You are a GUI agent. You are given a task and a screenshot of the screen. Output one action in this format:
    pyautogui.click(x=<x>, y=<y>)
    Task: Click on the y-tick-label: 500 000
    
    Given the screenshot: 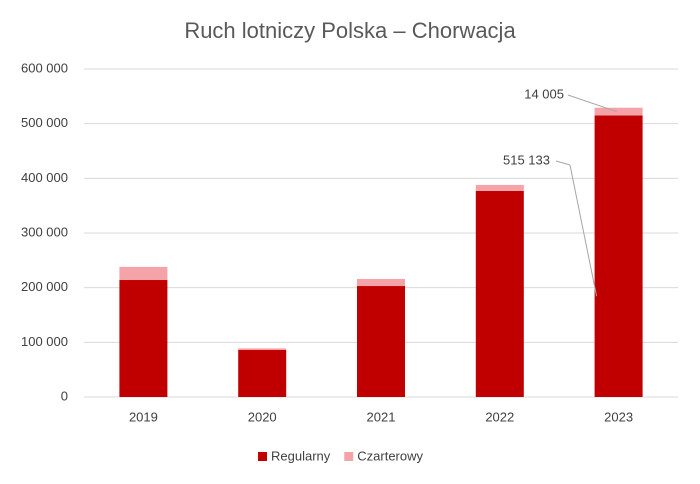 What is the action you would take?
    pyautogui.click(x=44, y=122)
    